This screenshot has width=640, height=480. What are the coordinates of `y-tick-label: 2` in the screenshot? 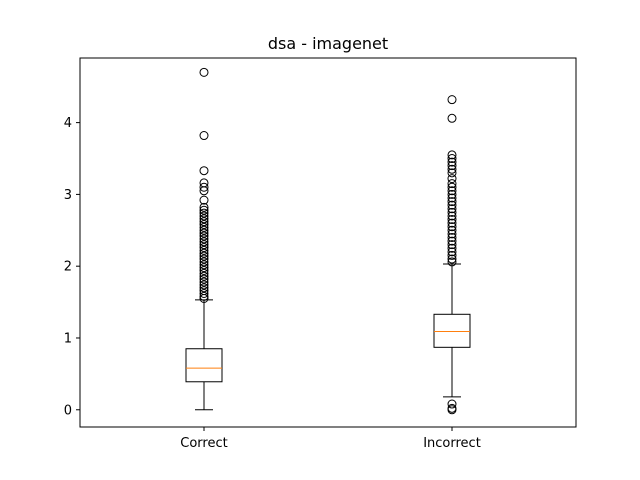 It's located at (68, 267).